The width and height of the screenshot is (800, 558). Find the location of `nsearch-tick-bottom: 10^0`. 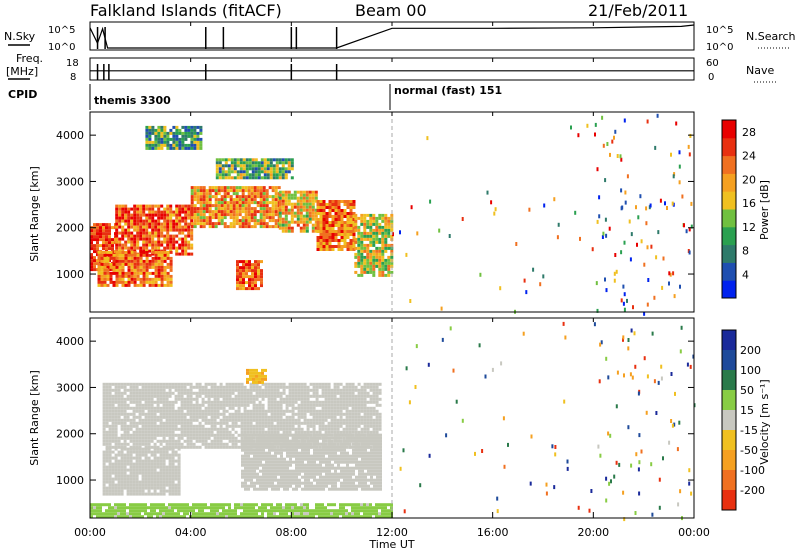

nsearch-tick-bottom: 10^0 is located at coordinates (719, 47).